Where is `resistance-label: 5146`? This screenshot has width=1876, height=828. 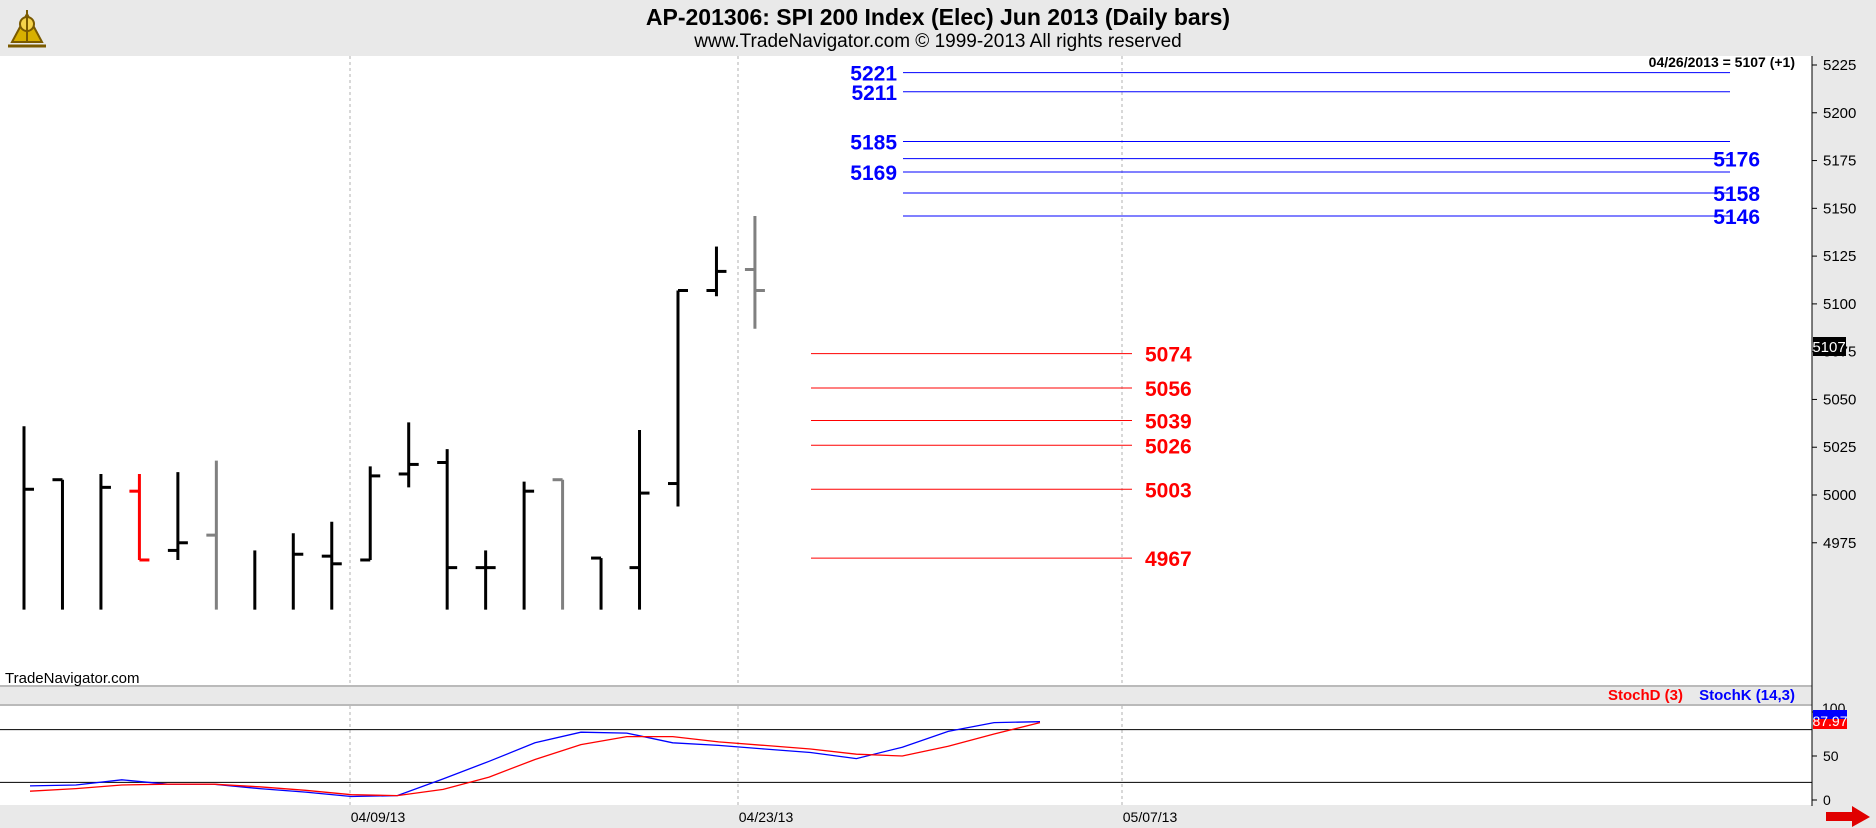
resistance-label: 5146 is located at coordinates (1736, 217).